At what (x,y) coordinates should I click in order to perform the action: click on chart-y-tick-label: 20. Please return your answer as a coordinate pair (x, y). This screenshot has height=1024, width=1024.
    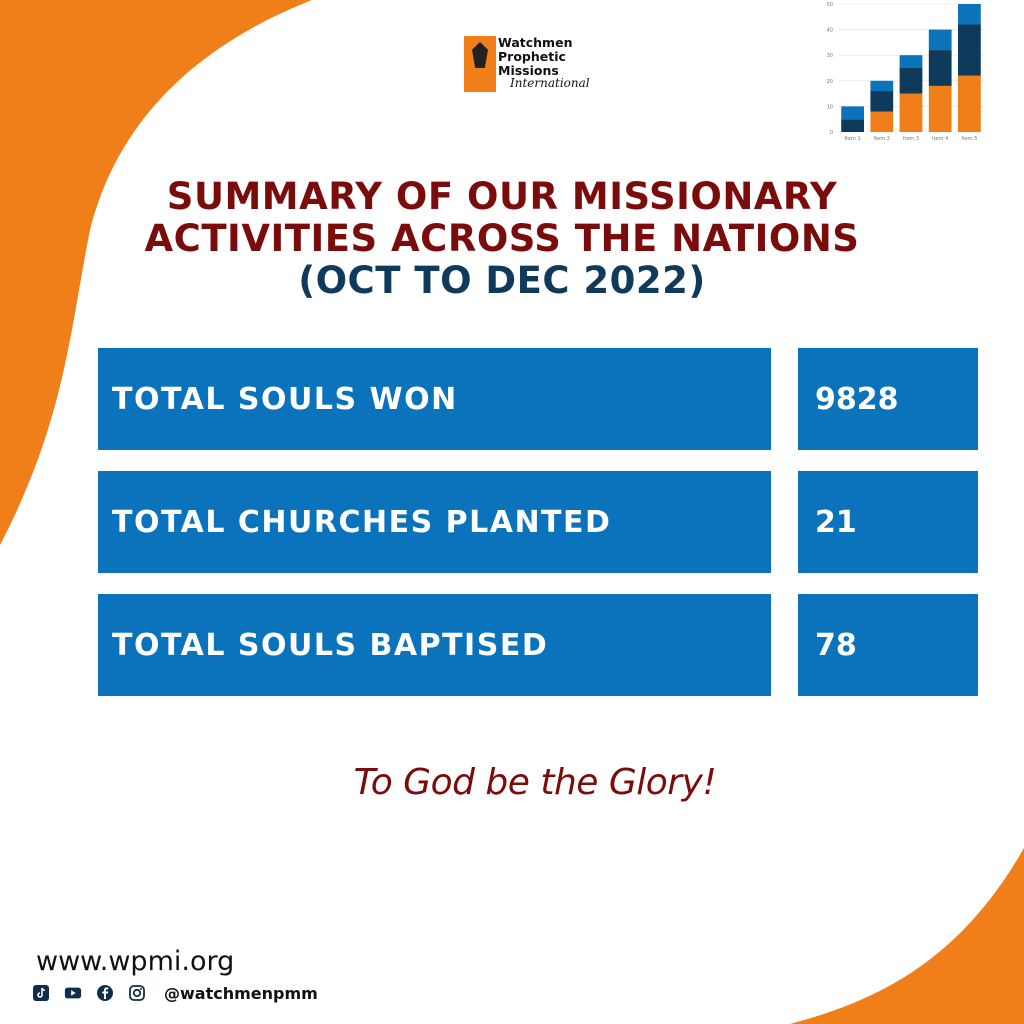
    Looking at the image, I should click on (830, 82).